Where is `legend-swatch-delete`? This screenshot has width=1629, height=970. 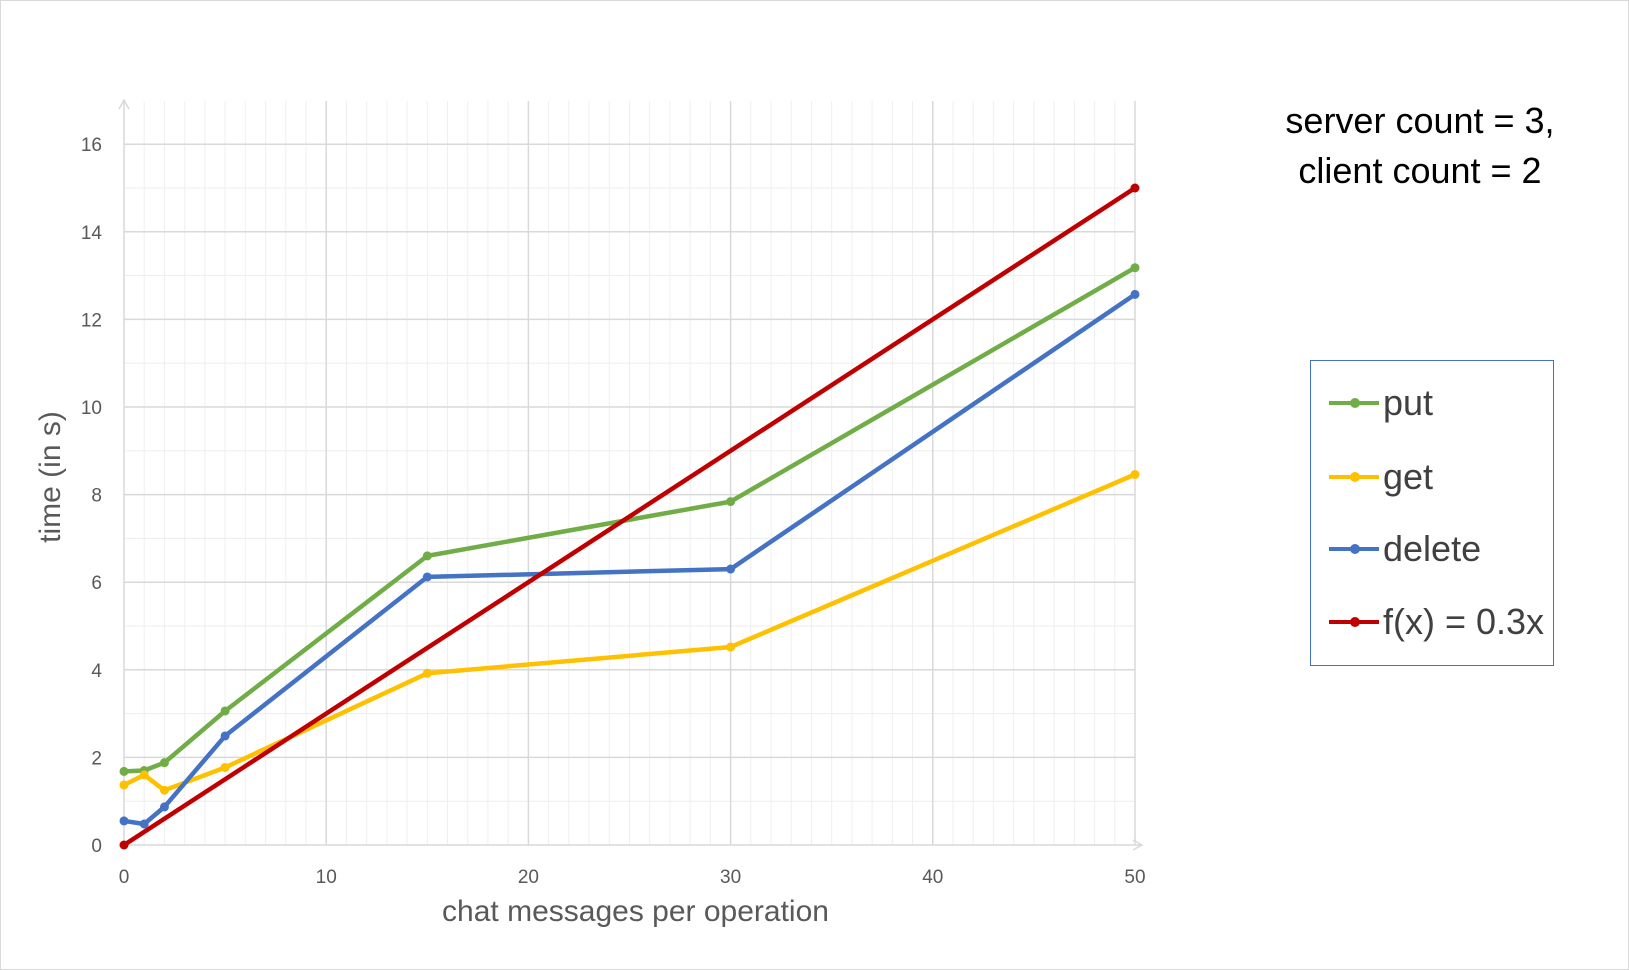
legend-swatch-delete is located at coordinates (1354, 549).